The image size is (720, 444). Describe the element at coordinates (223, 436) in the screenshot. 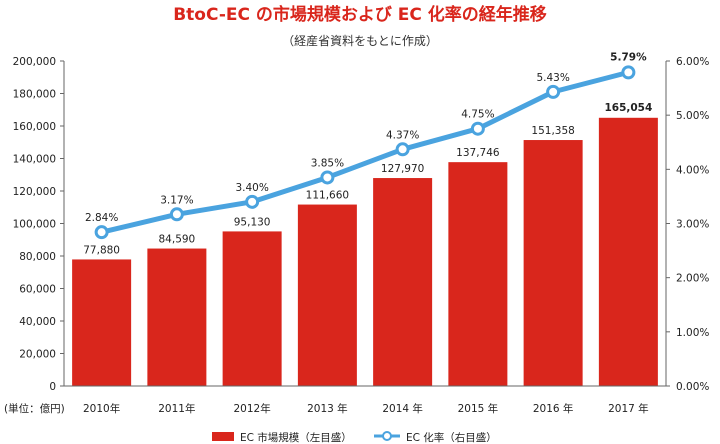

I see `legend-bar-swatch` at that location.